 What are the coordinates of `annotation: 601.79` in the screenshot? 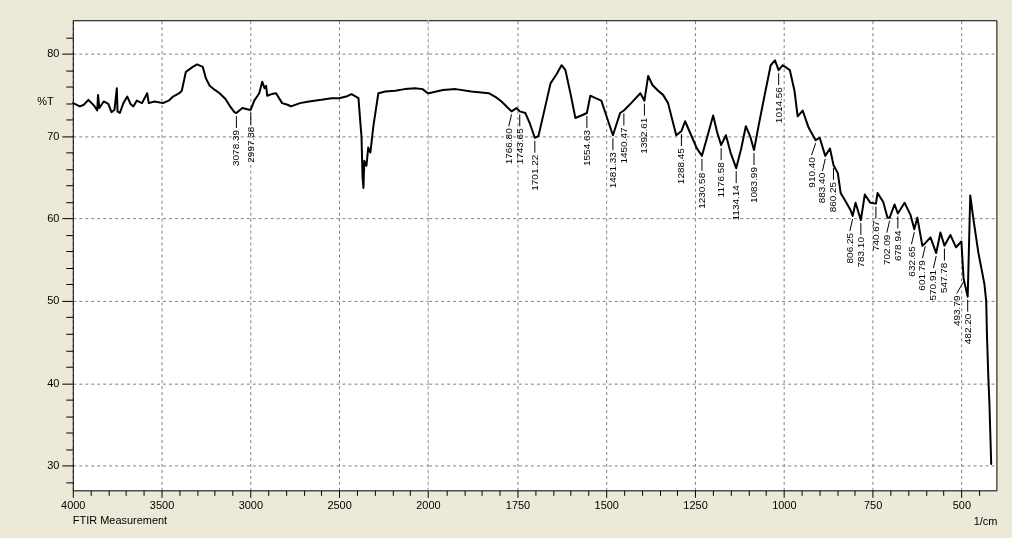 It's located at (922, 275).